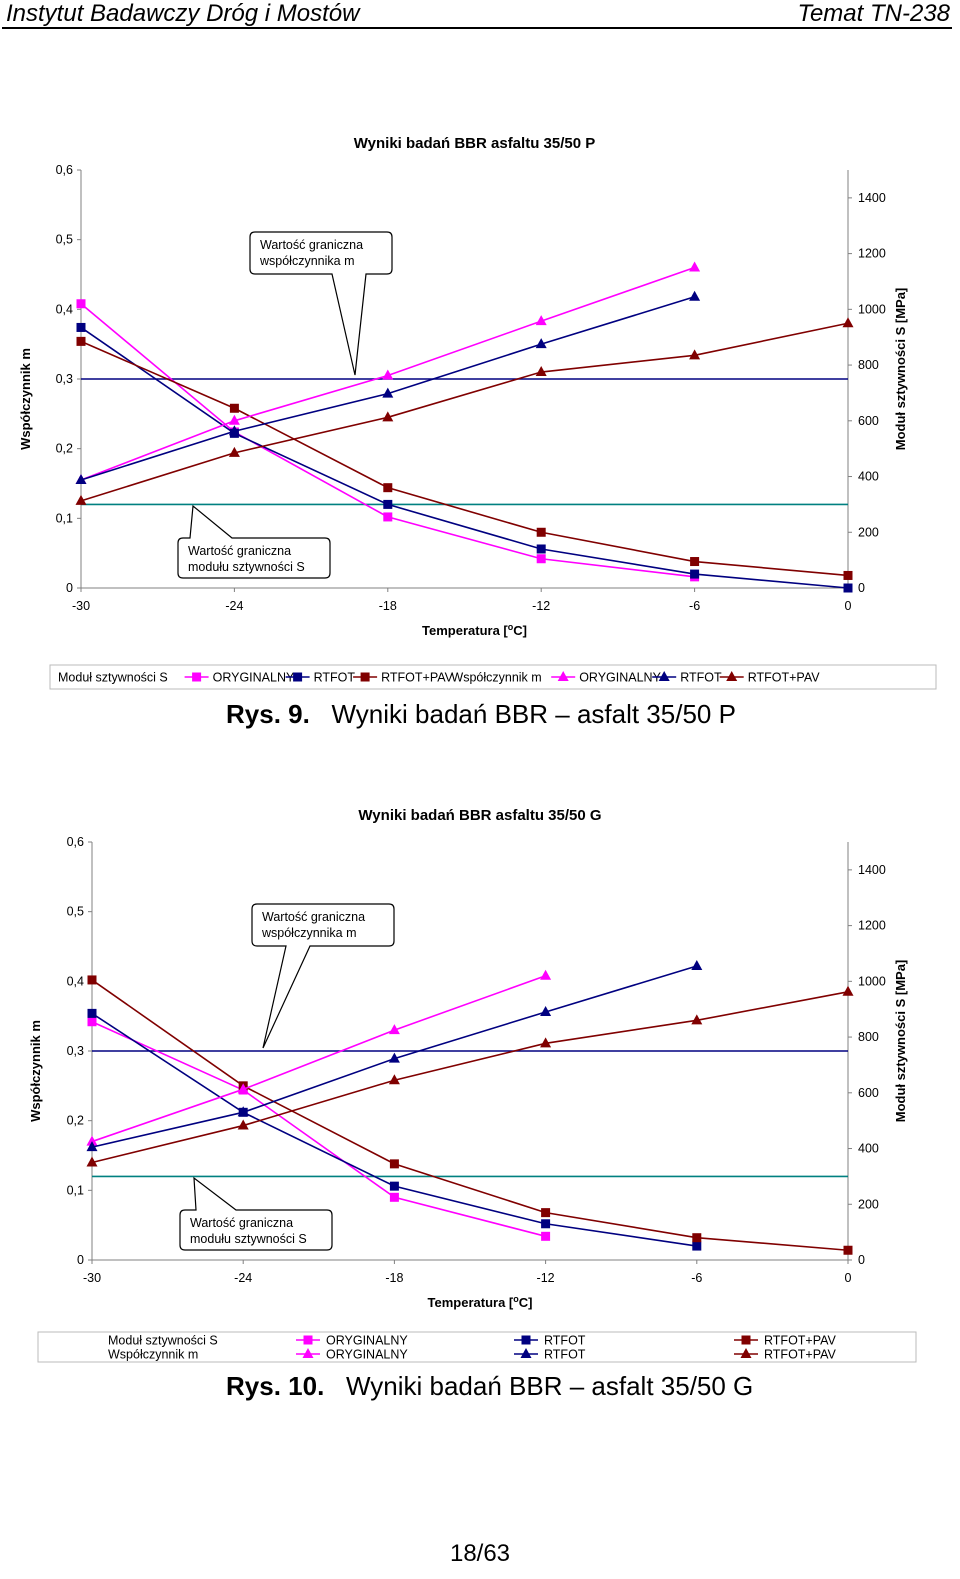 The height and width of the screenshot is (1579, 960). Describe the element at coordinates (113, 678) in the screenshot. I see `legend-group-s: Moduł sztywności S` at that location.